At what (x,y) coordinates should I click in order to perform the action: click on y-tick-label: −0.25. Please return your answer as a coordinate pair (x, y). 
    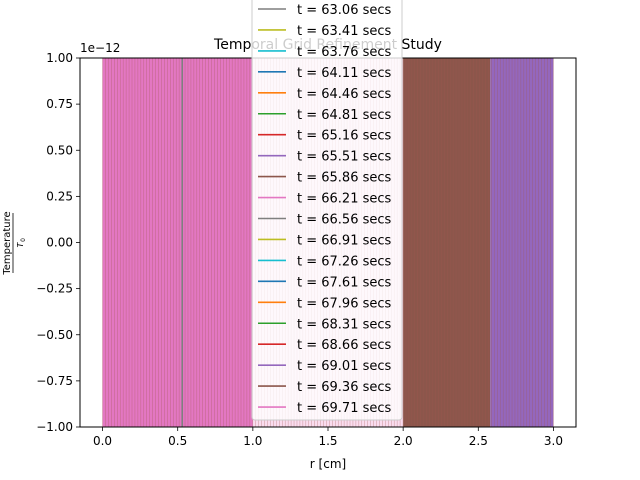
    Looking at the image, I should click on (54, 289).